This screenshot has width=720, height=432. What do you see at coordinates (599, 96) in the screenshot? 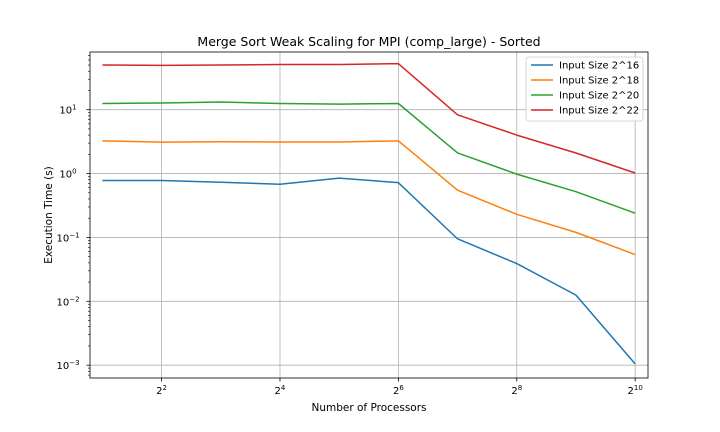
I see `legend-label: Input Size 2^20` at bounding box center [599, 96].